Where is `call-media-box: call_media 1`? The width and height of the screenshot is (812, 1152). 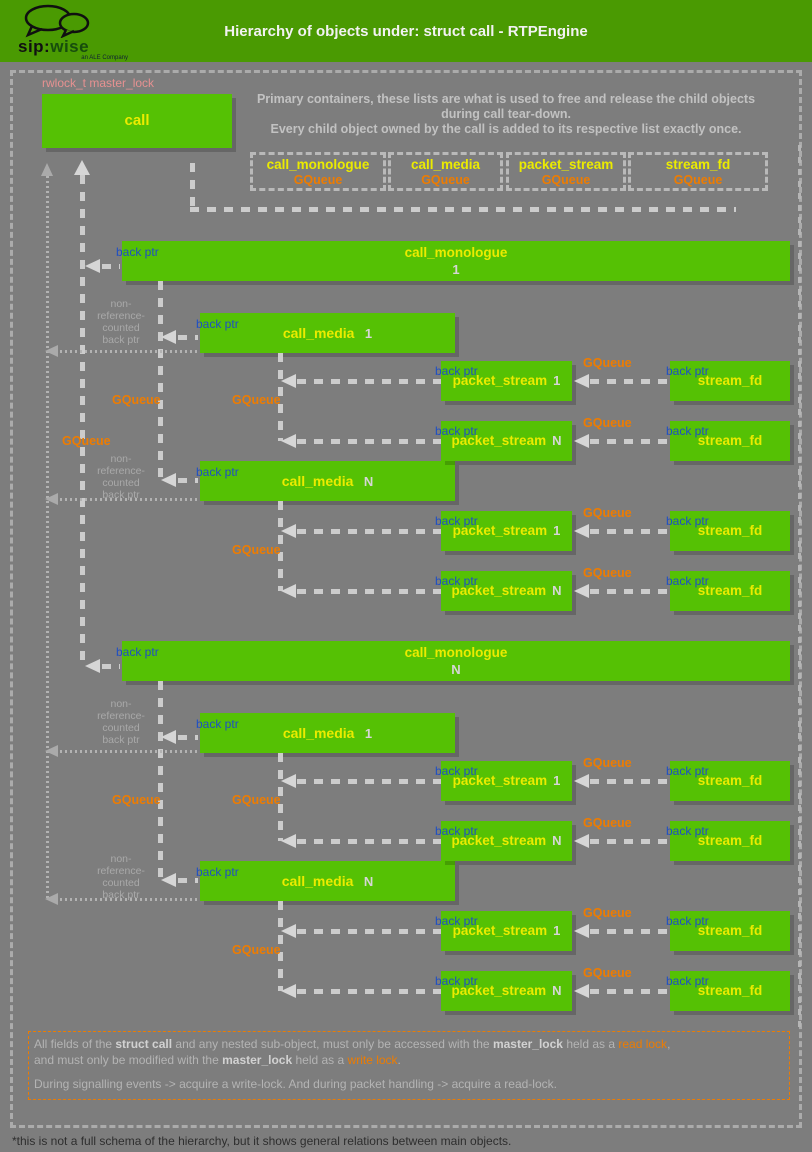 call-media-box: call_media 1 is located at coordinates (327, 733).